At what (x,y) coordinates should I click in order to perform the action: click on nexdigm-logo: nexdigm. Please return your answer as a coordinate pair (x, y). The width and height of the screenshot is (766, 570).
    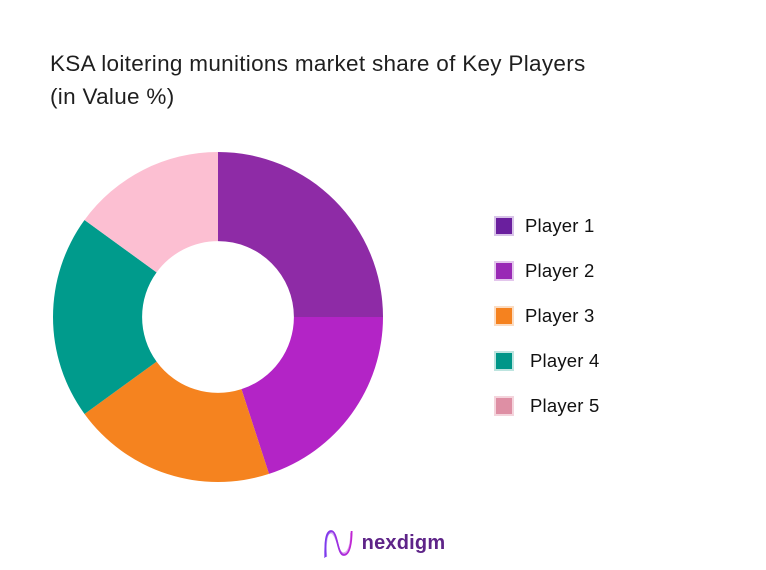
    Looking at the image, I should click on (383, 544).